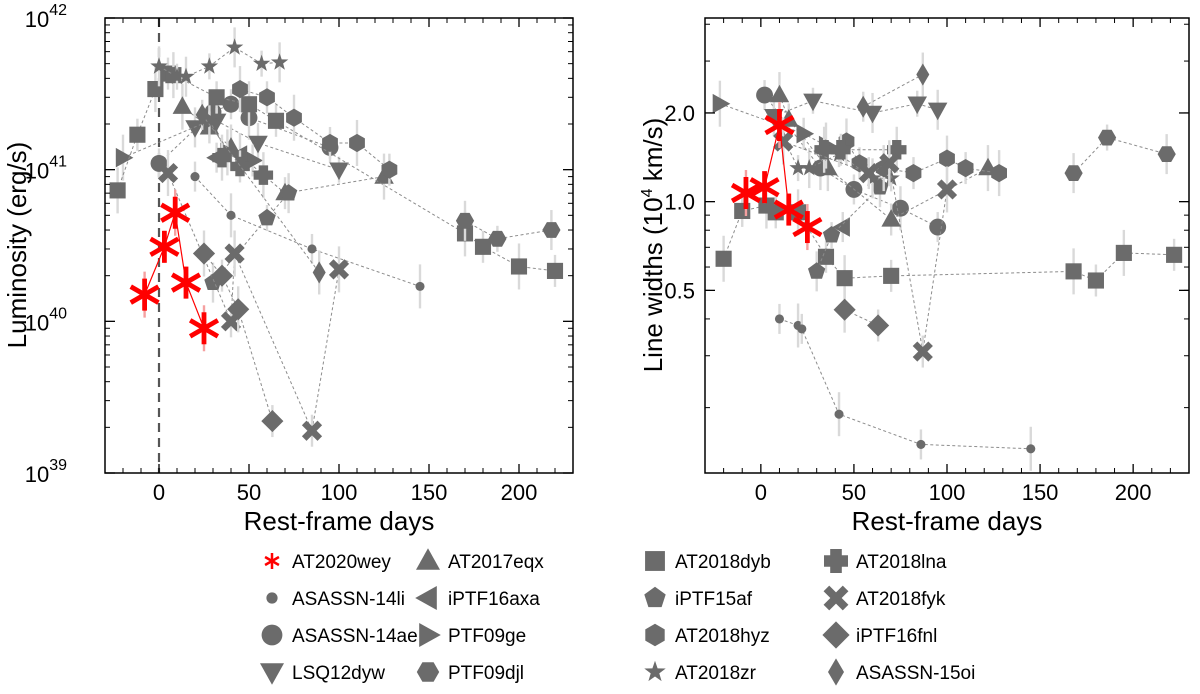  Describe the element at coordinates (655, 671) in the screenshot. I see `legend-marker-at2018zr` at that location.